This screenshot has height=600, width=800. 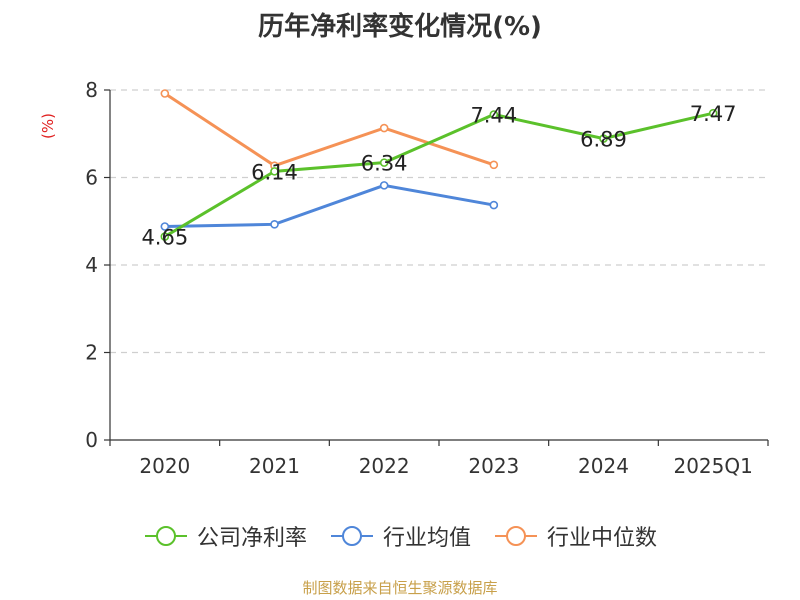 What do you see at coordinates (493, 466) in the screenshot?
I see `x-tick-label-3: 2023` at bounding box center [493, 466].